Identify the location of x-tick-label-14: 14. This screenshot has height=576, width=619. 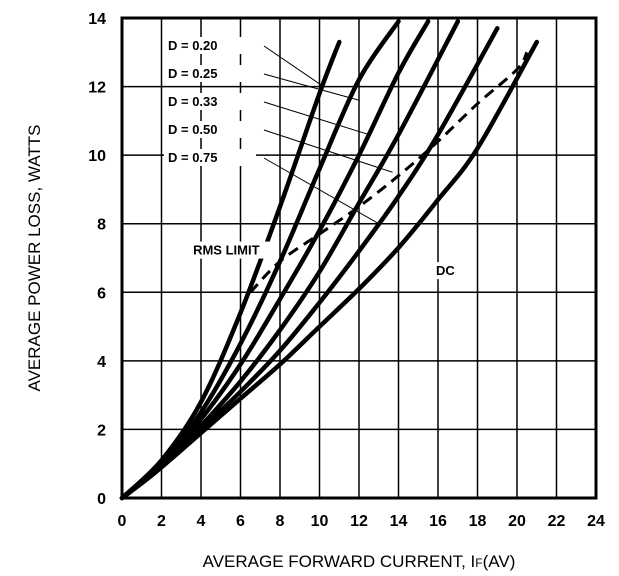
(399, 521).